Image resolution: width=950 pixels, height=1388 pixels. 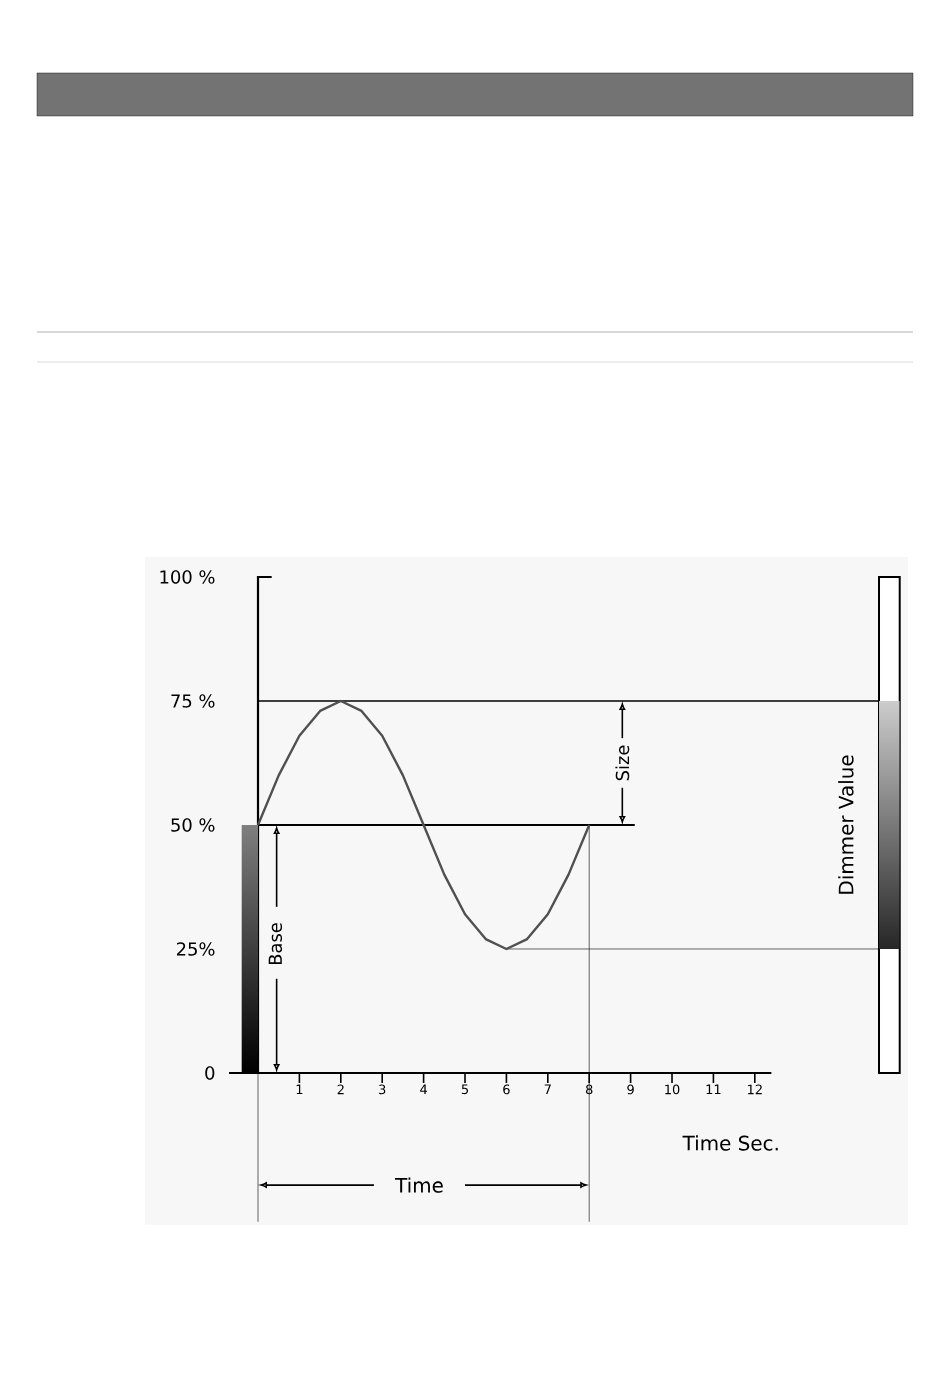 I want to click on y-tick-label: 50 %, so click(x=193, y=825).